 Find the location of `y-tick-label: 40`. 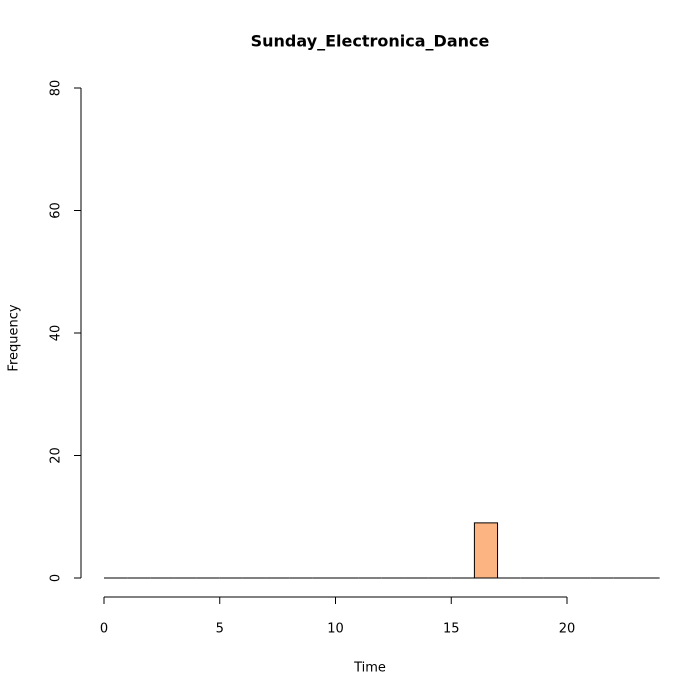

y-tick-label: 40 is located at coordinates (56, 333).